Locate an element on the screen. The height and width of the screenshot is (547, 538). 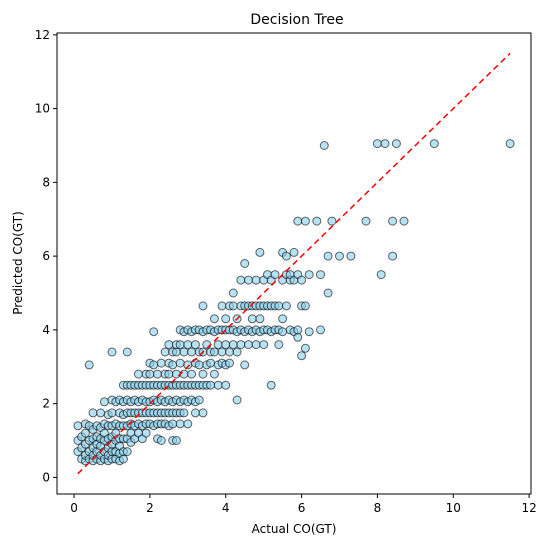
y-tick-label: 0 is located at coordinates (46, 477).